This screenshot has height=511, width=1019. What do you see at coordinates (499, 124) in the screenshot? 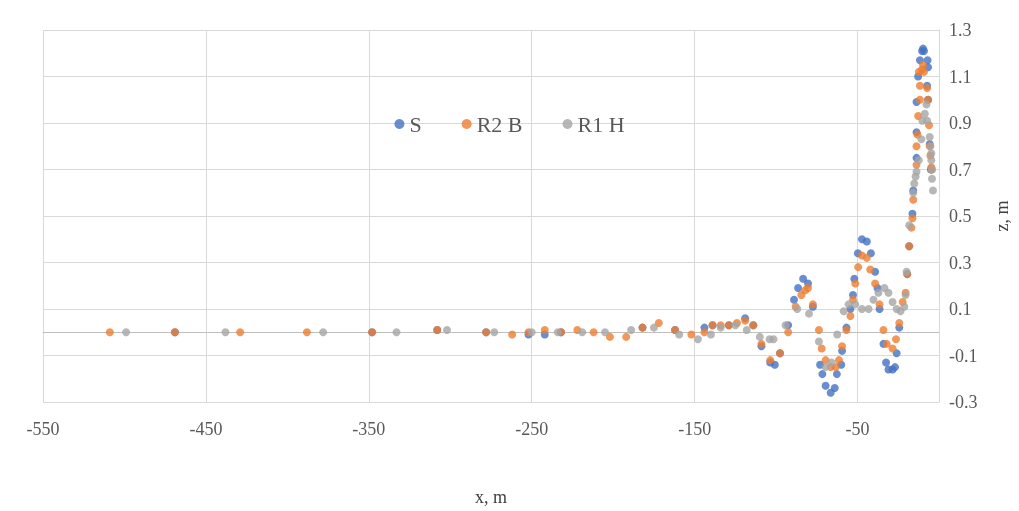
I see `legend-label: R2 B` at bounding box center [499, 124].